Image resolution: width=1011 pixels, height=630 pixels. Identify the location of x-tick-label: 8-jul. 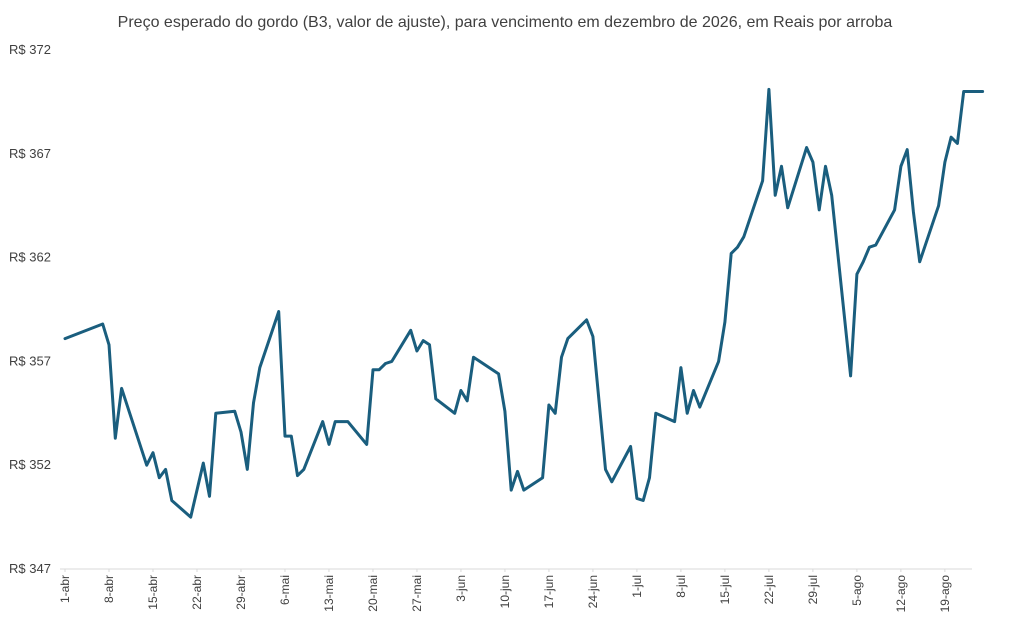
(681, 586).